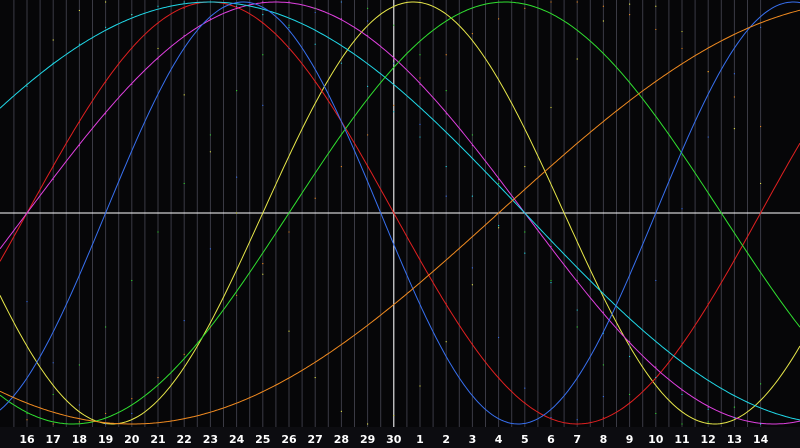  I want to click on x-tick-label: 24, so click(237, 439).